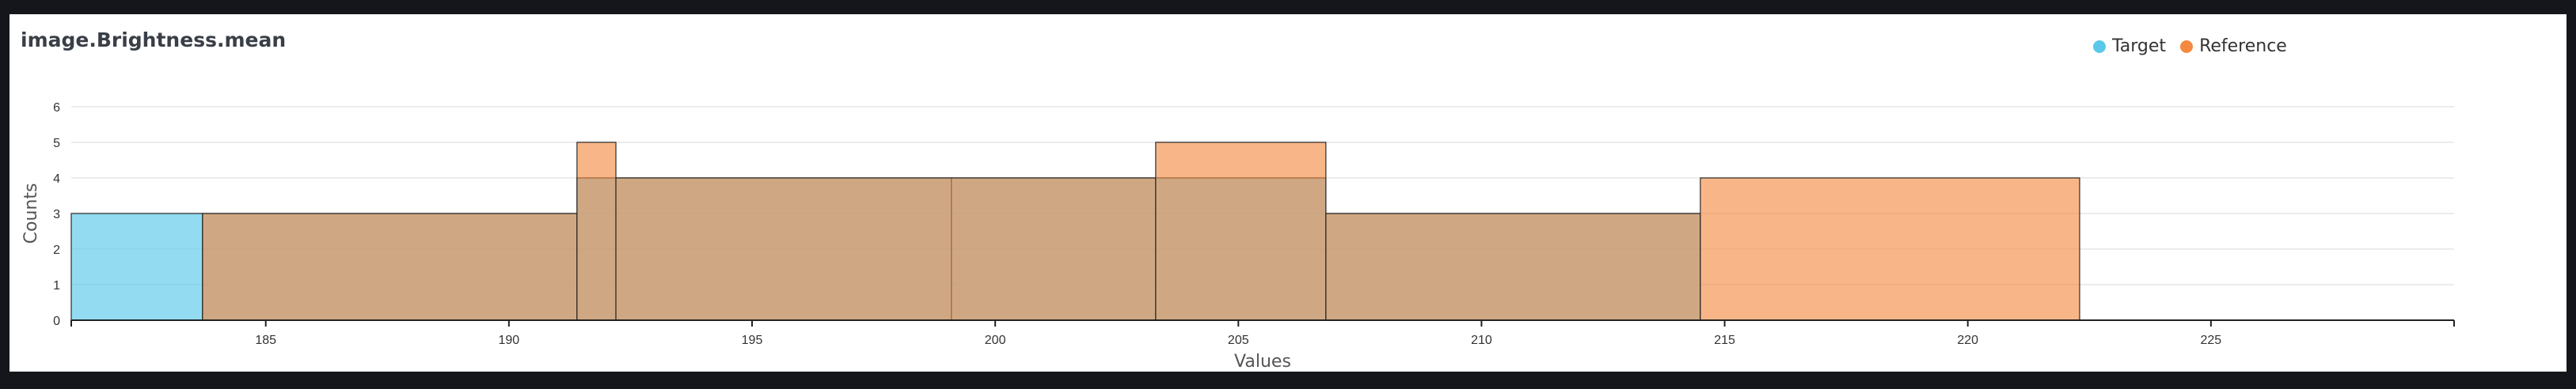  What do you see at coordinates (154, 39) in the screenshot?
I see `chart-title: image.Brightness.mean` at bounding box center [154, 39].